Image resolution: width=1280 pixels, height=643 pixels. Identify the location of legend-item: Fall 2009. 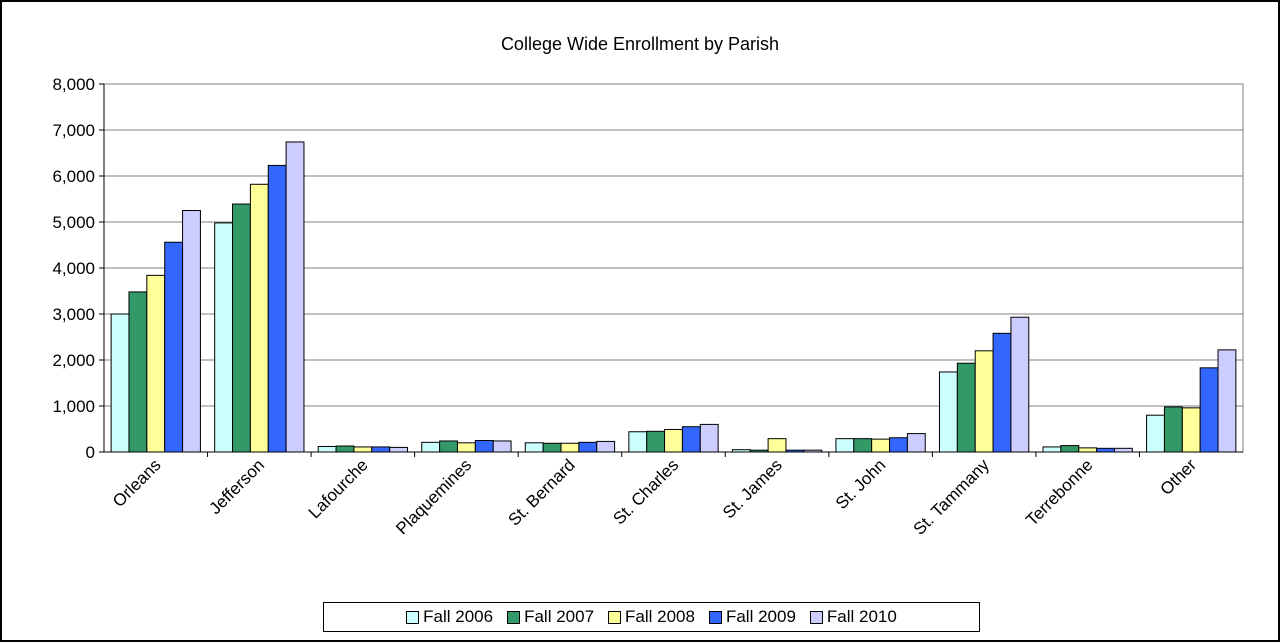
(752, 617).